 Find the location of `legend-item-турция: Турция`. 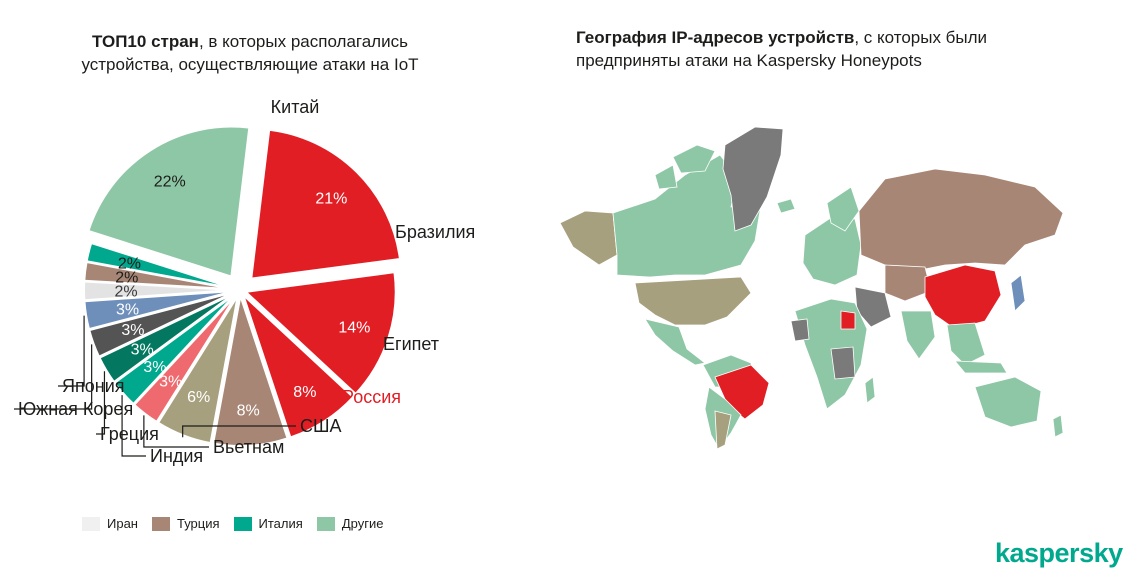

legend-item-турция: Турция is located at coordinates (185, 523).